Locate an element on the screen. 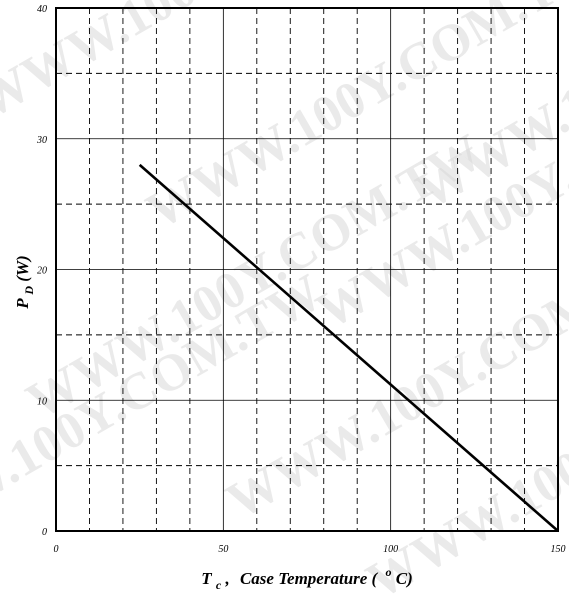 The image size is (569, 597). y-tick-label: 20 is located at coordinates (42, 271).